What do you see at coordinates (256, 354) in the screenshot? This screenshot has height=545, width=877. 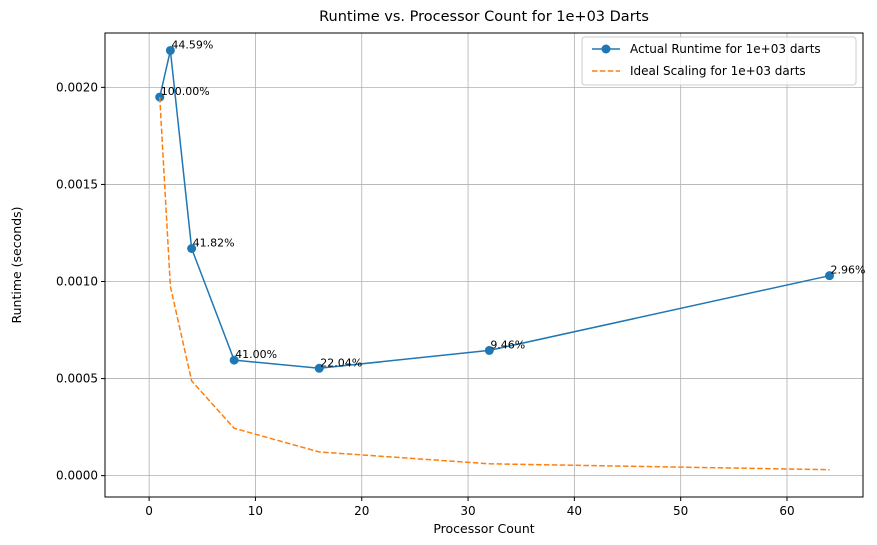 I see `efficiency-data-label: 41.00%` at bounding box center [256, 354].